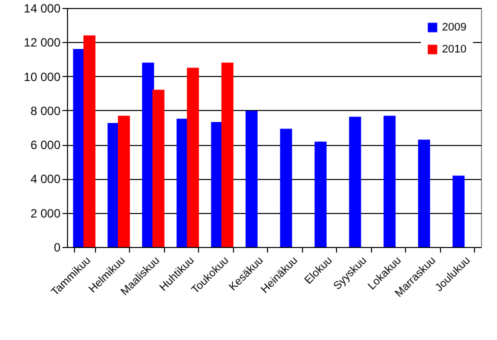 This screenshot has width=497, height=340. Describe the element at coordinates (42, 43) in the screenshot. I see `y-tick-label: 12 000` at that location.